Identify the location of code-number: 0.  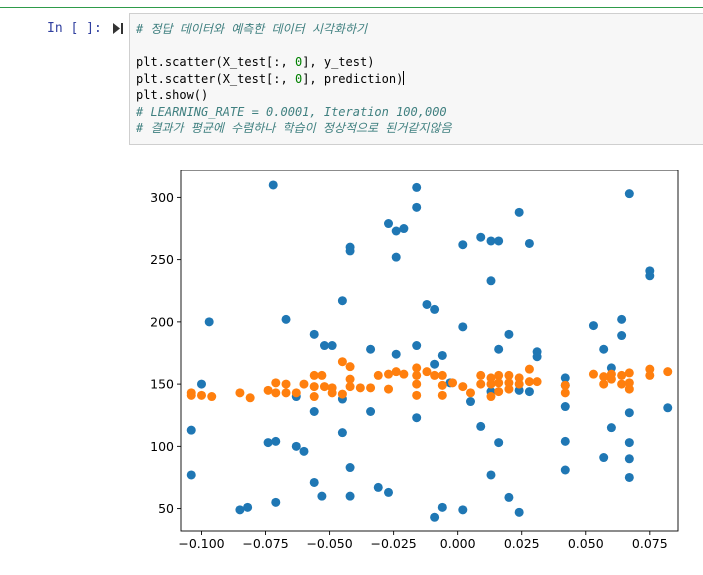
(298, 78).